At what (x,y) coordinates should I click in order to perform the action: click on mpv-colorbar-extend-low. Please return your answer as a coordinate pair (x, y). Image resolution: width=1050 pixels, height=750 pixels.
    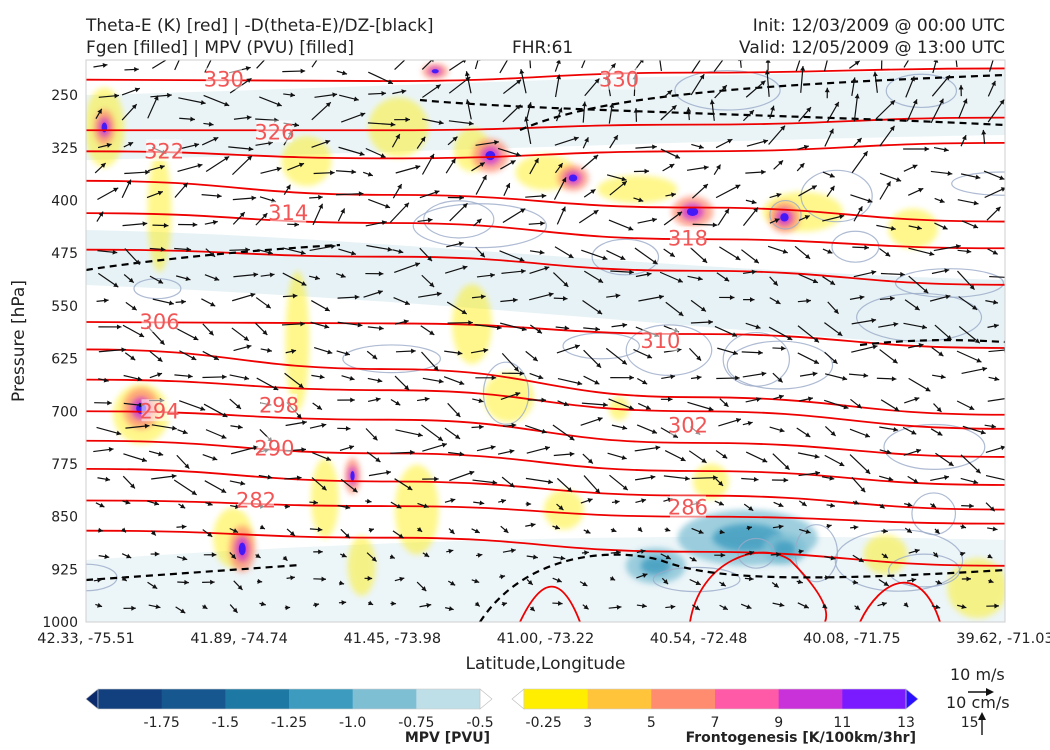
    Looking at the image, I should click on (92, 699).